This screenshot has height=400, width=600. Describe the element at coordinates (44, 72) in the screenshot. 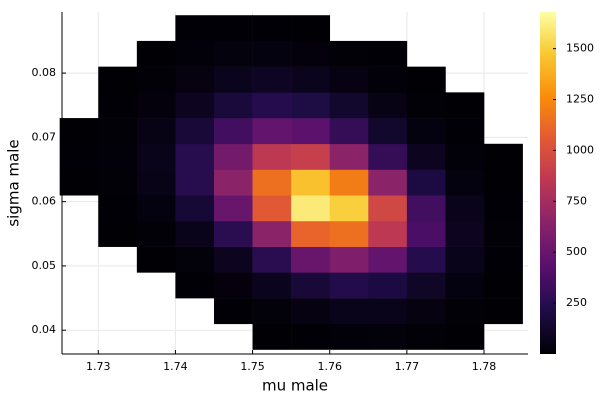

I see `y-tick-label: 0.08` at that location.